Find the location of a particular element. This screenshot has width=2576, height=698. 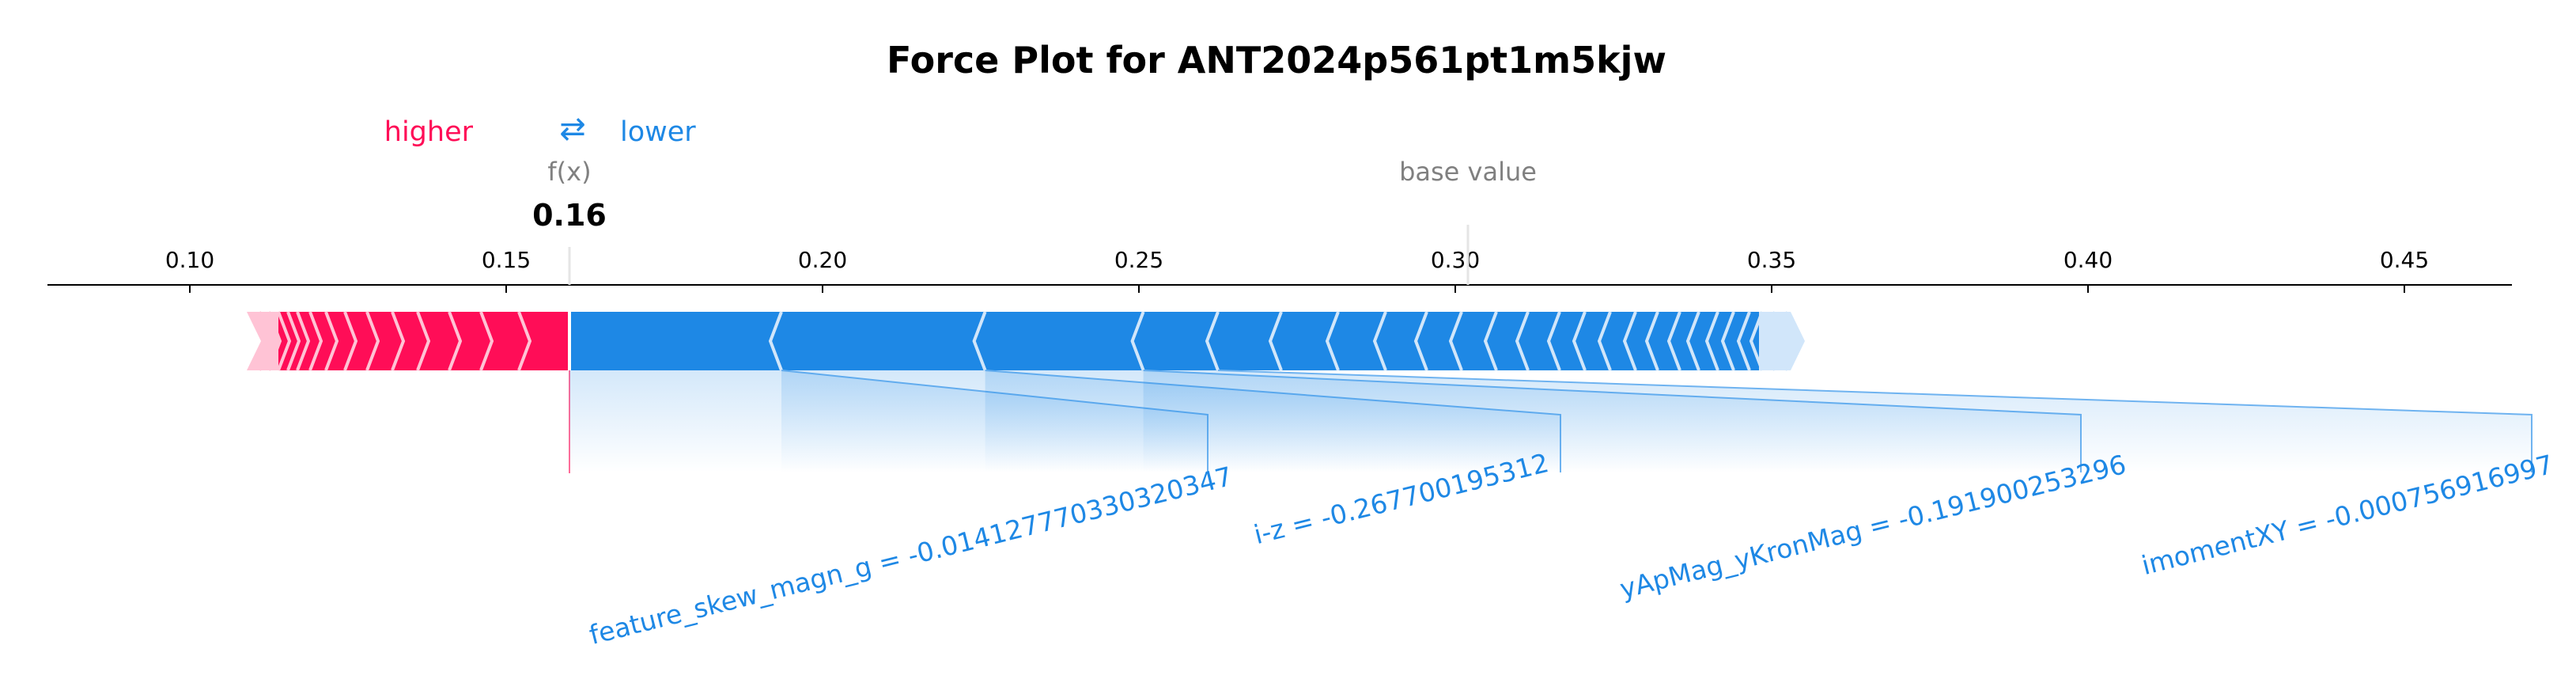

negative-end-cap is located at coordinates (1782, 341).